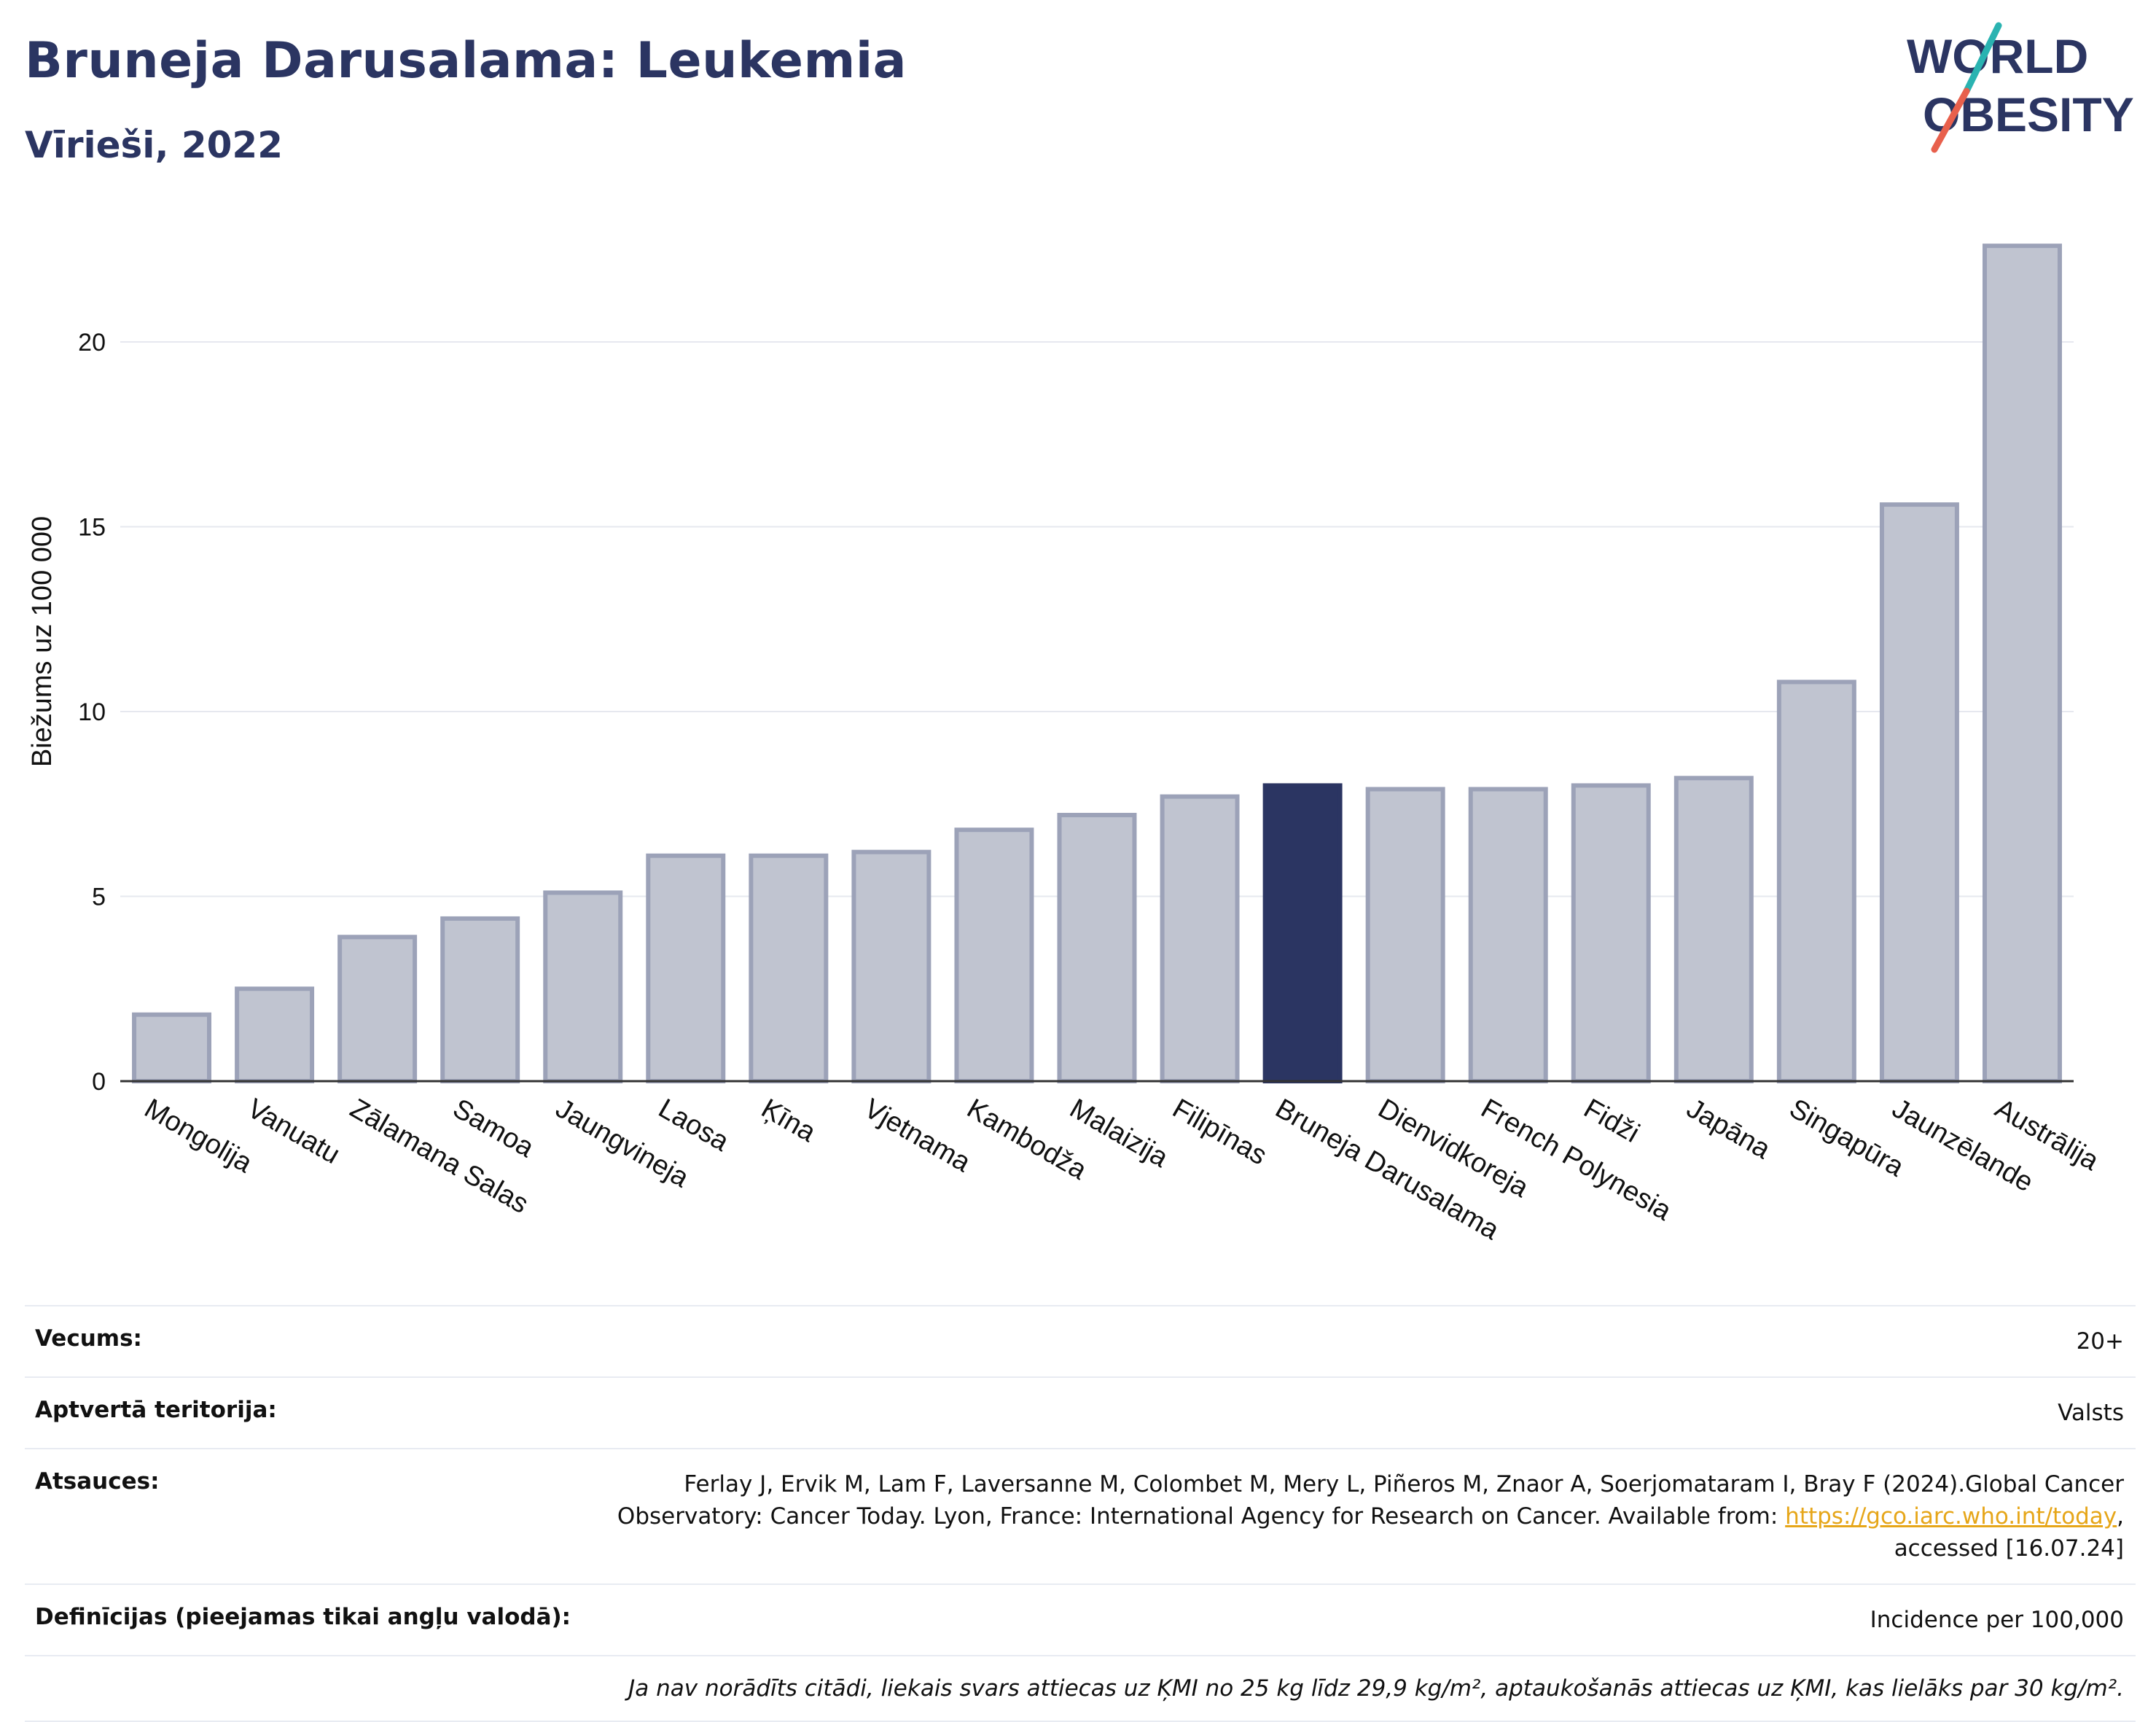 This screenshot has width=2156, height=1722. I want to click on page-subtitle: Vīrieši, 2022, so click(155, 145).